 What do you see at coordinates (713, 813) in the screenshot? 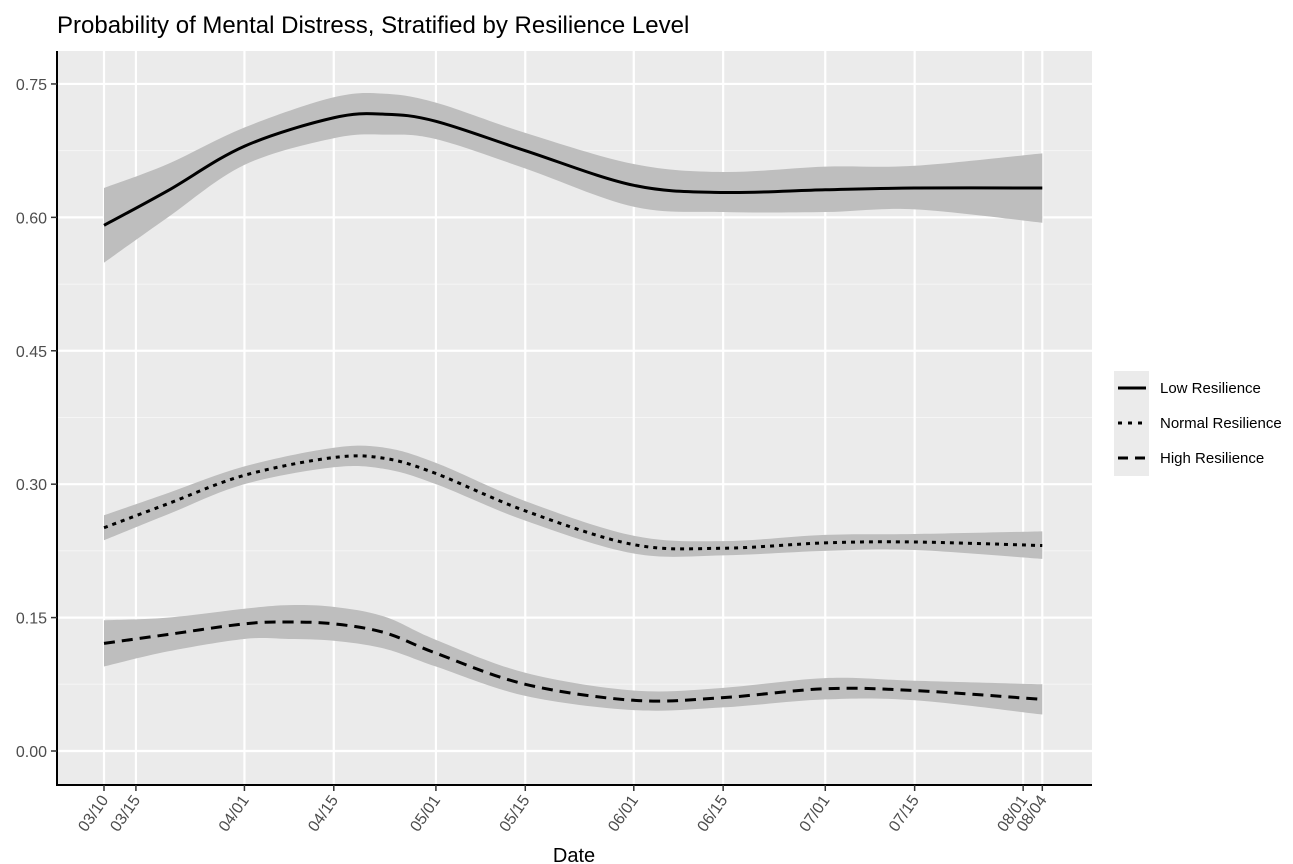
I see `x-tick-label: 06/15` at bounding box center [713, 813].